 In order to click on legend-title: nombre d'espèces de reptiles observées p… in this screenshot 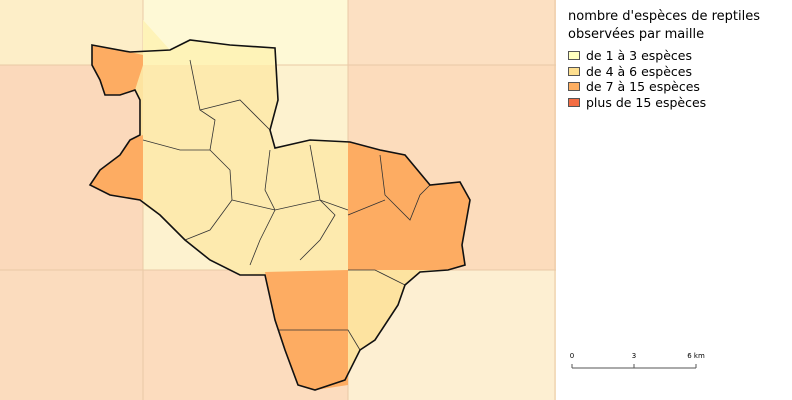, I will do `click(664, 25)`.